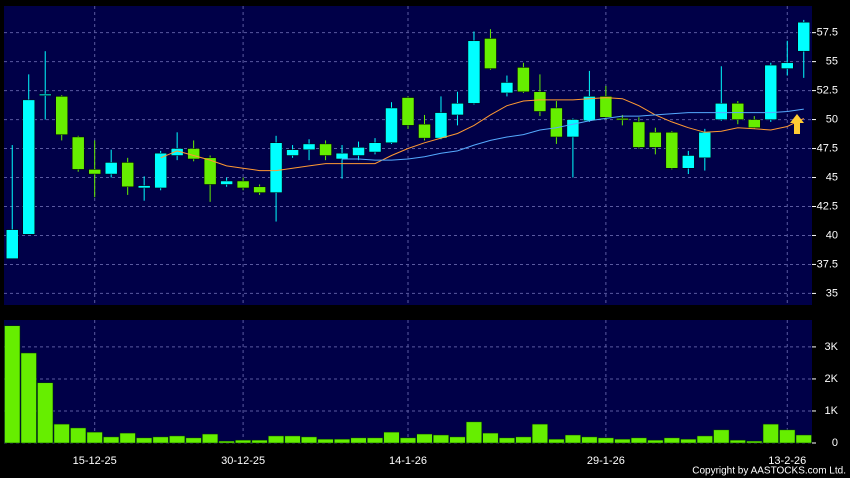 This screenshot has width=850, height=478. I want to click on x-tick-label: 30-12-25, so click(243, 461).